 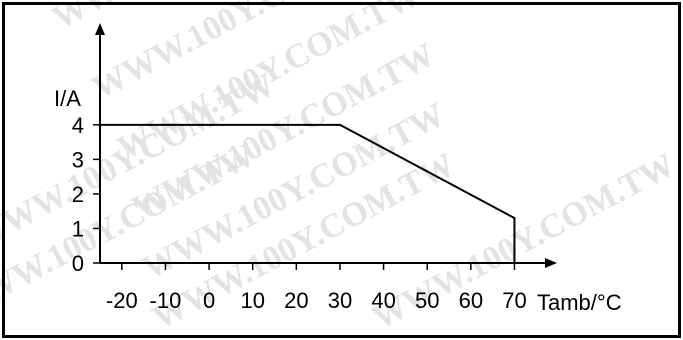 What do you see at coordinates (122, 300) in the screenshot?
I see `x-tick-label: -20` at bounding box center [122, 300].